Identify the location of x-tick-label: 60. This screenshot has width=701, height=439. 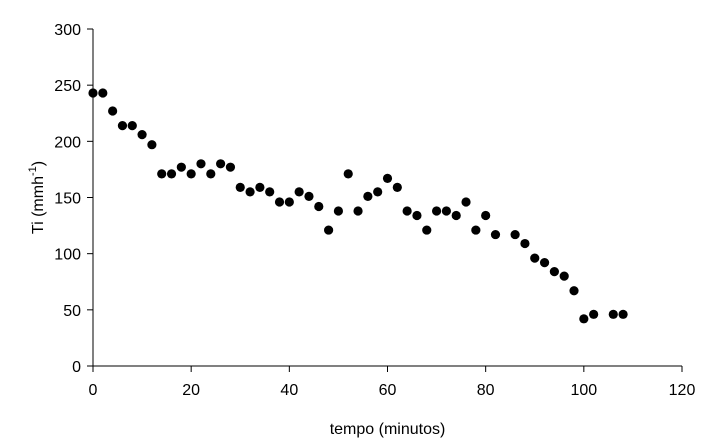
(388, 390).